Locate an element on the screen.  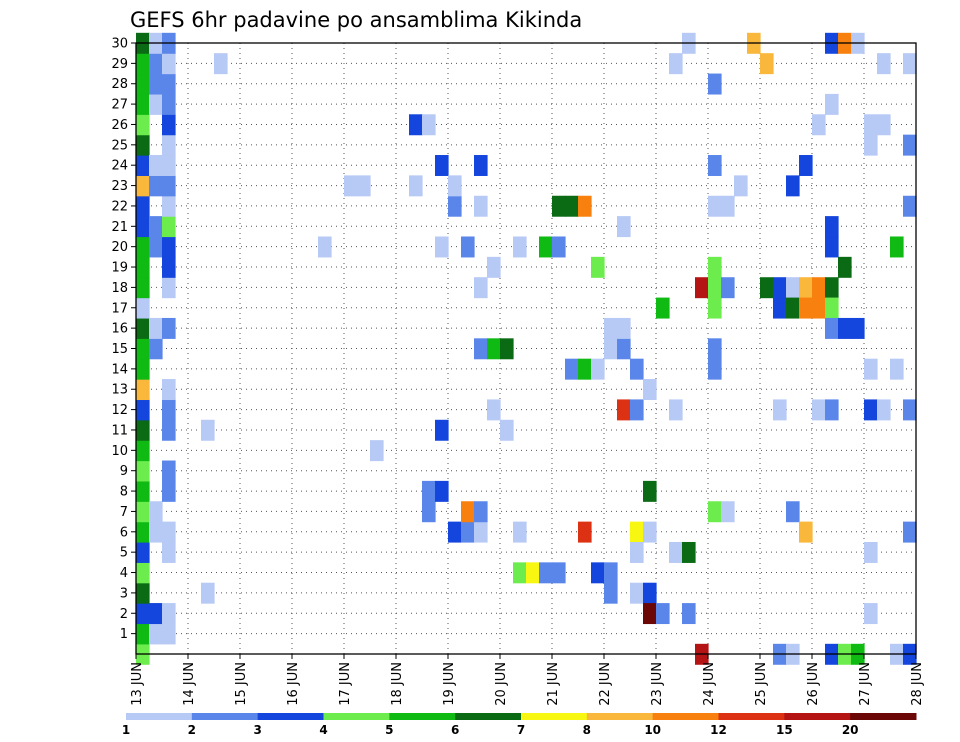
y-tick-label: 10 is located at coordinates (119, 451).